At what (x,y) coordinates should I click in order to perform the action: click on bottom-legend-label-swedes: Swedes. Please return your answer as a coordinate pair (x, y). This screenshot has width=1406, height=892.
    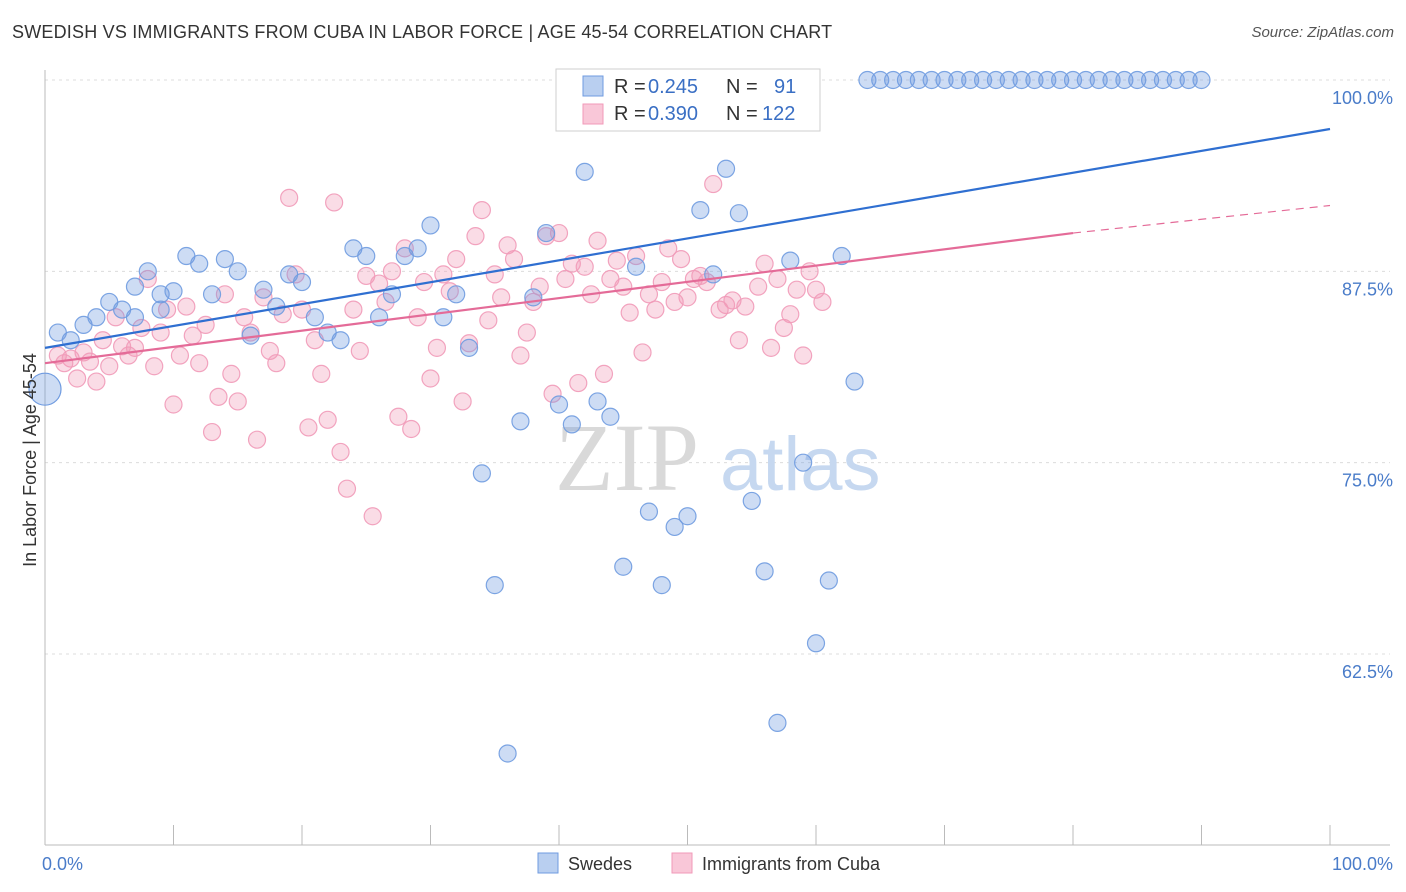
    Looking at the image, I should click on (600, 864).